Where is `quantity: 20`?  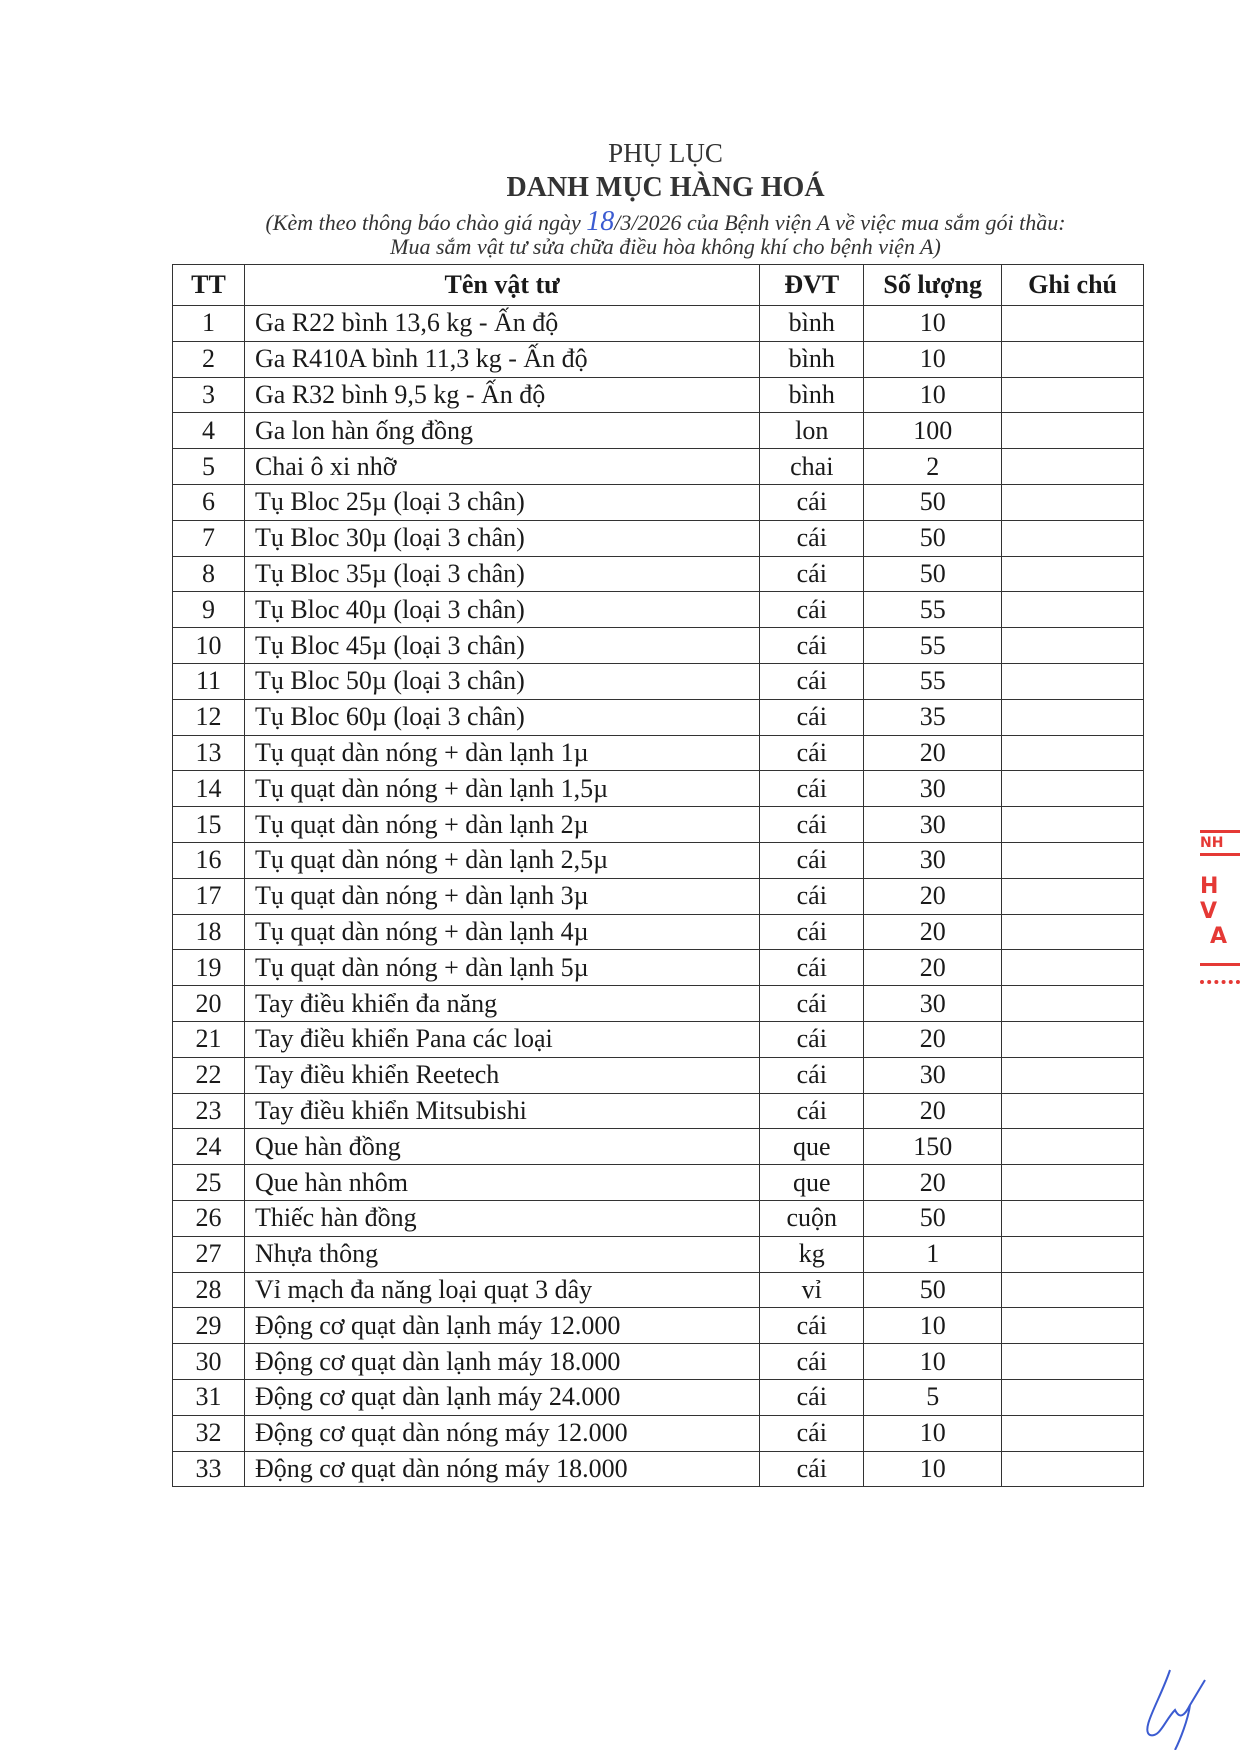 quantity: 20 is located at coordinates (933, 1039).